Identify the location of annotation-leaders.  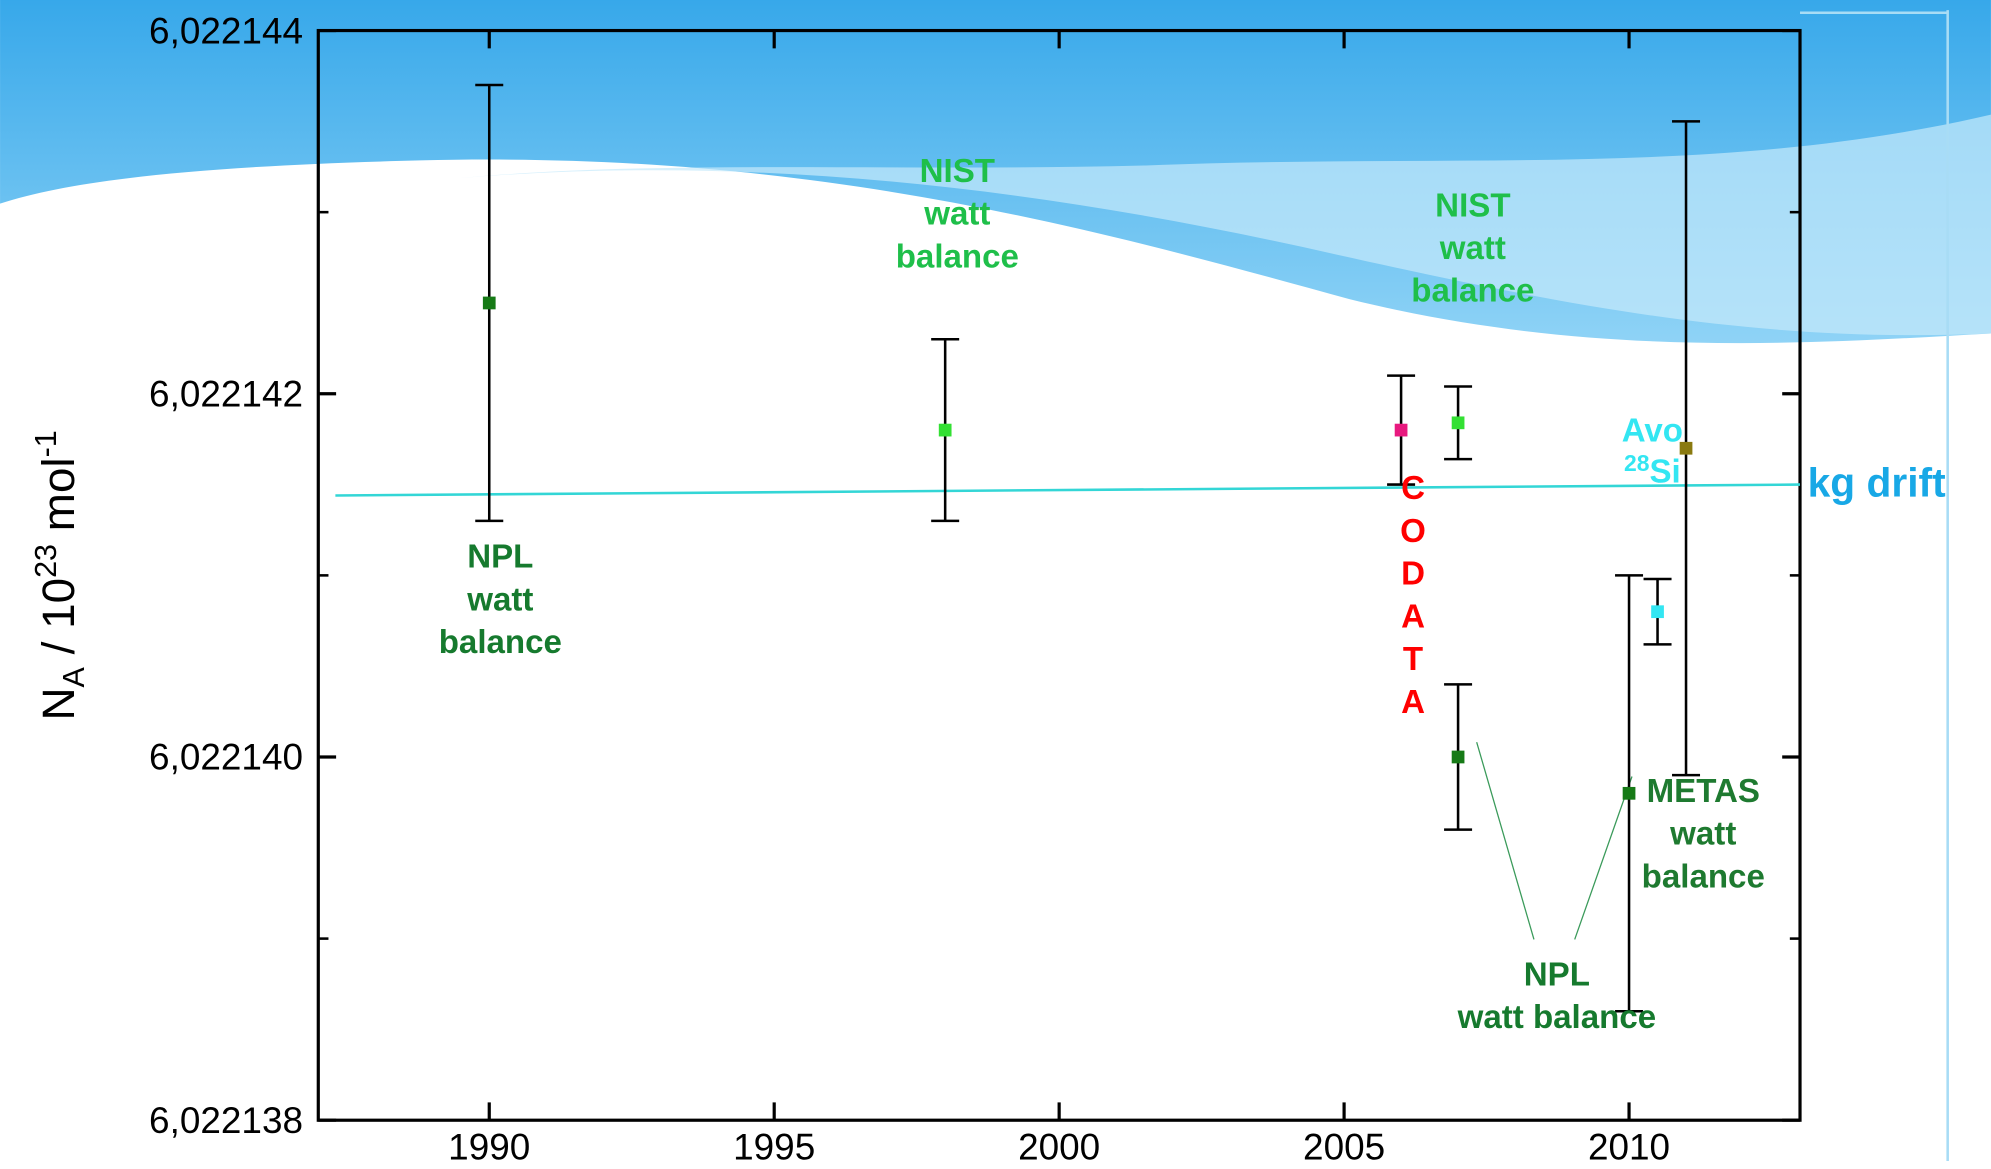
(1554, 840).